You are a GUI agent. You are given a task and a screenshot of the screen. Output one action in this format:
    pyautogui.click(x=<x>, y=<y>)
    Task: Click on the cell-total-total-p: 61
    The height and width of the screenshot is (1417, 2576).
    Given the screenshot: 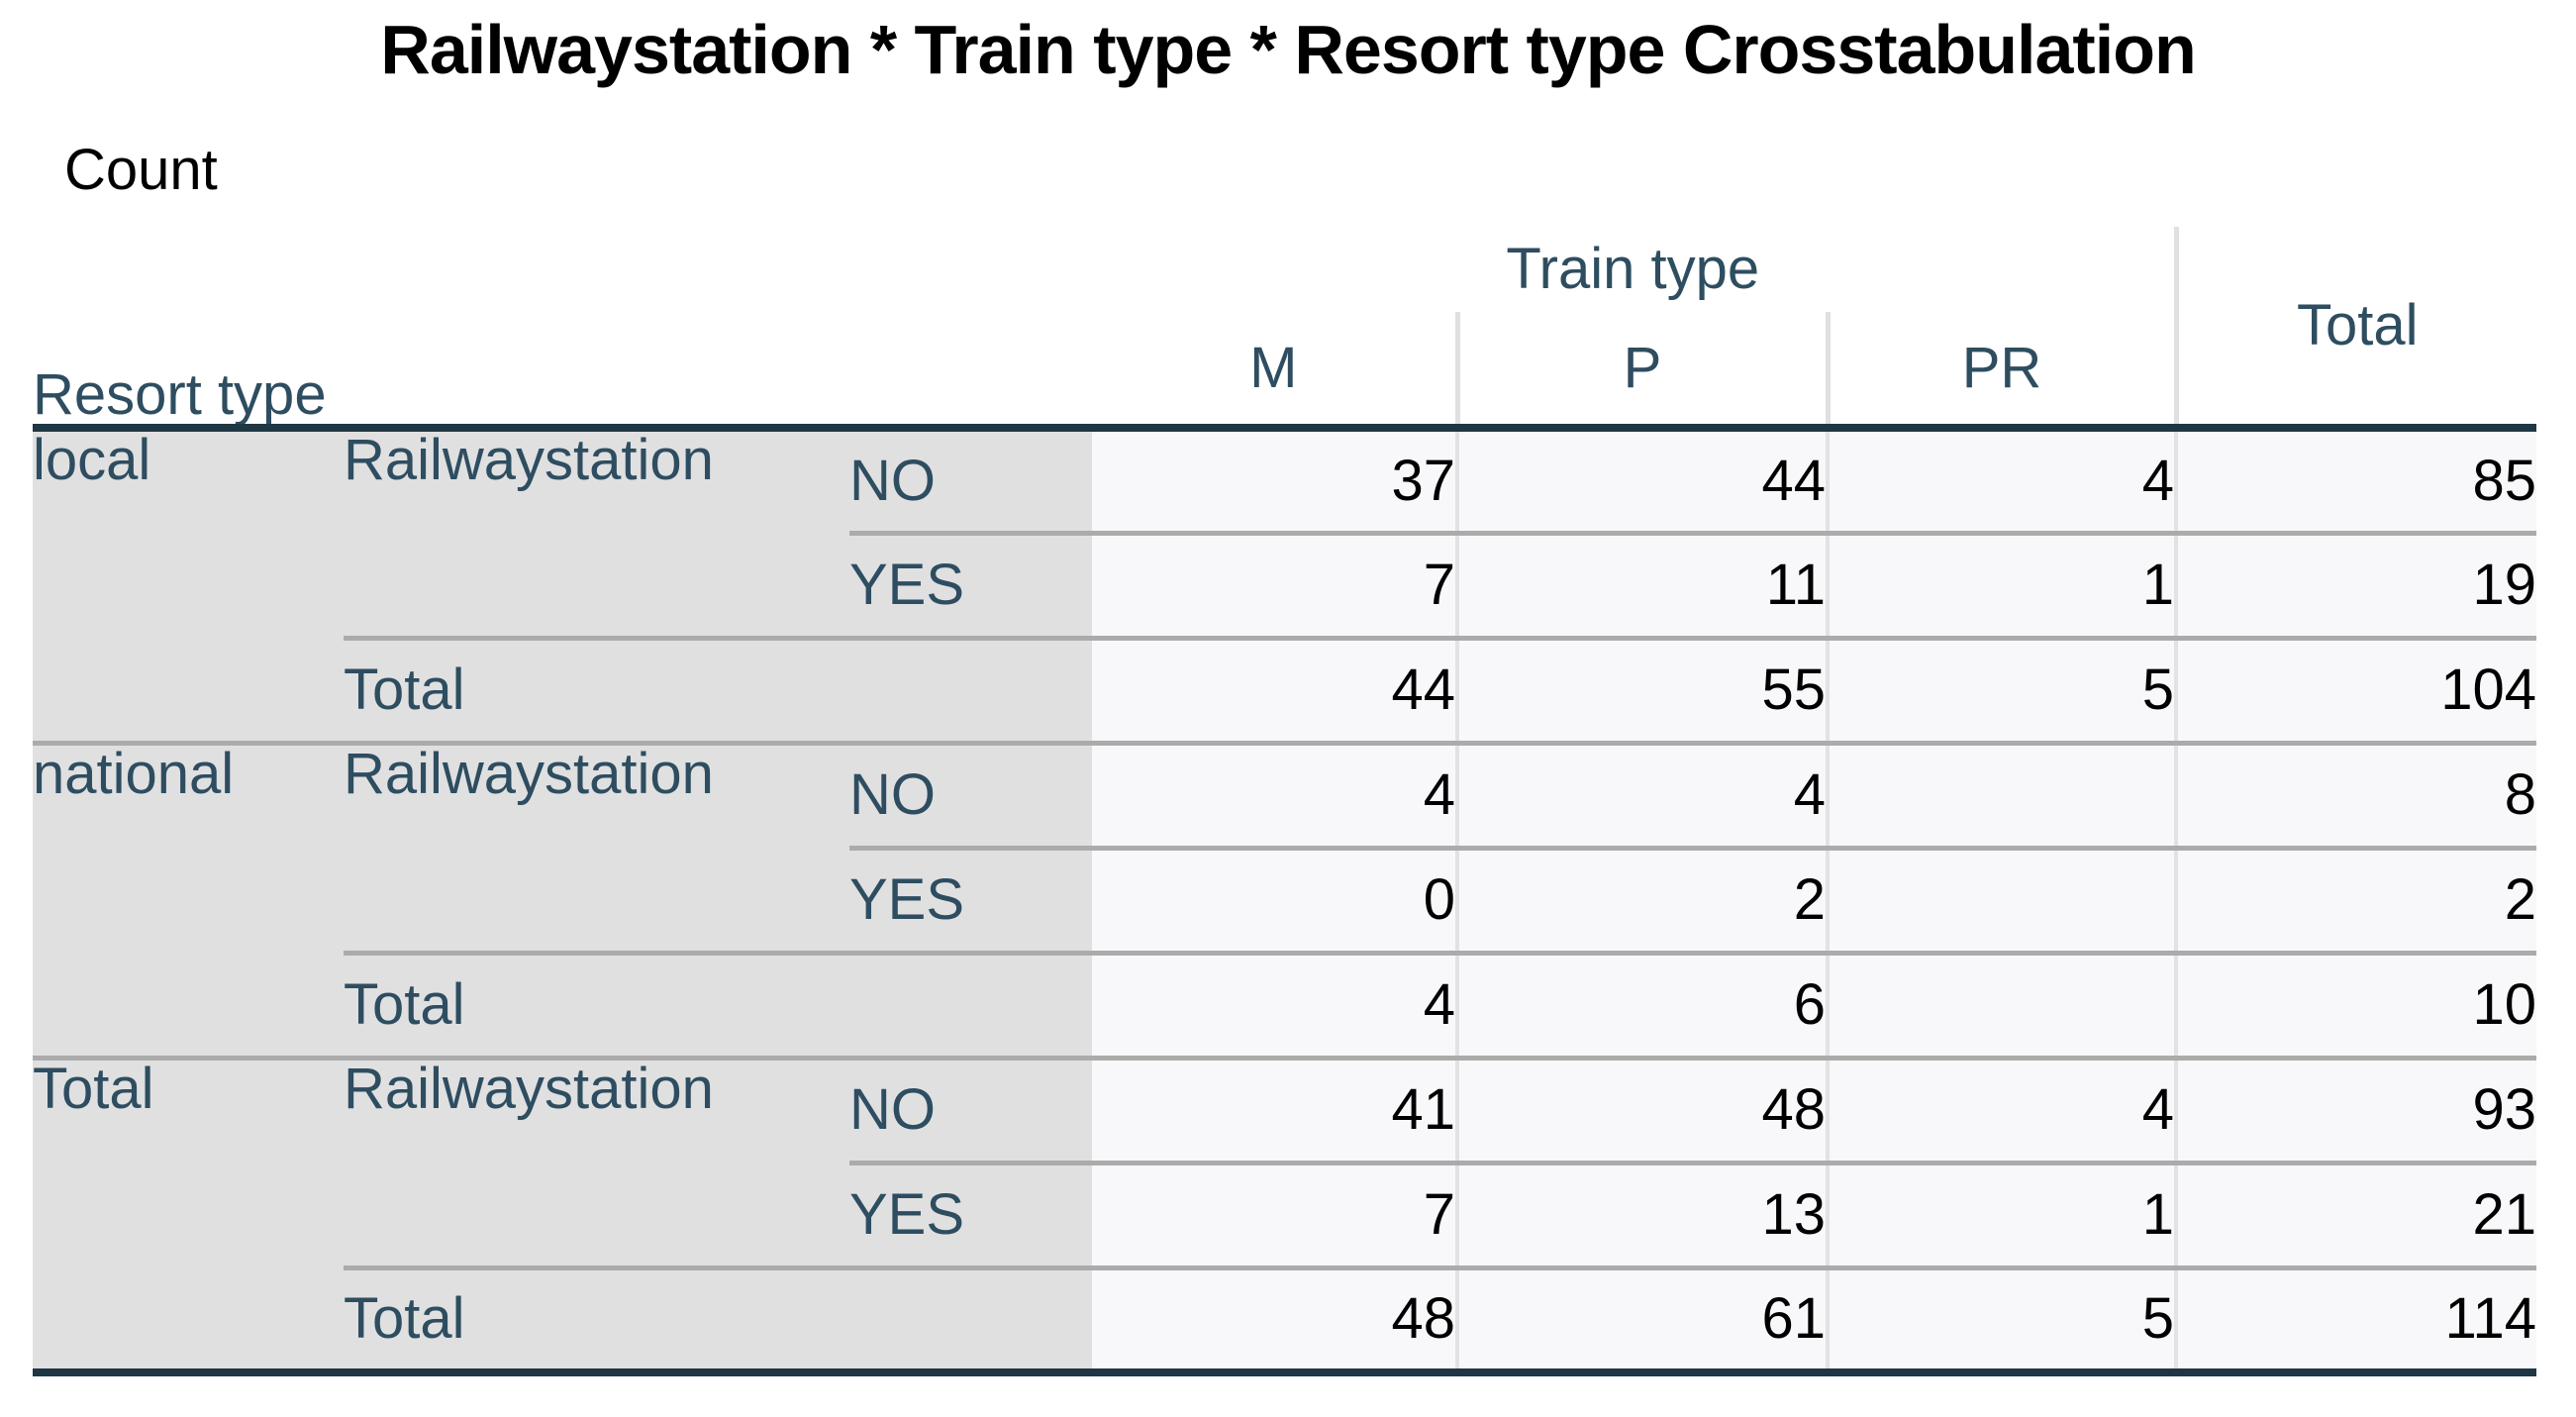 What is the action you would take?
    pyautogui.click(x=1641, y=1318)
    